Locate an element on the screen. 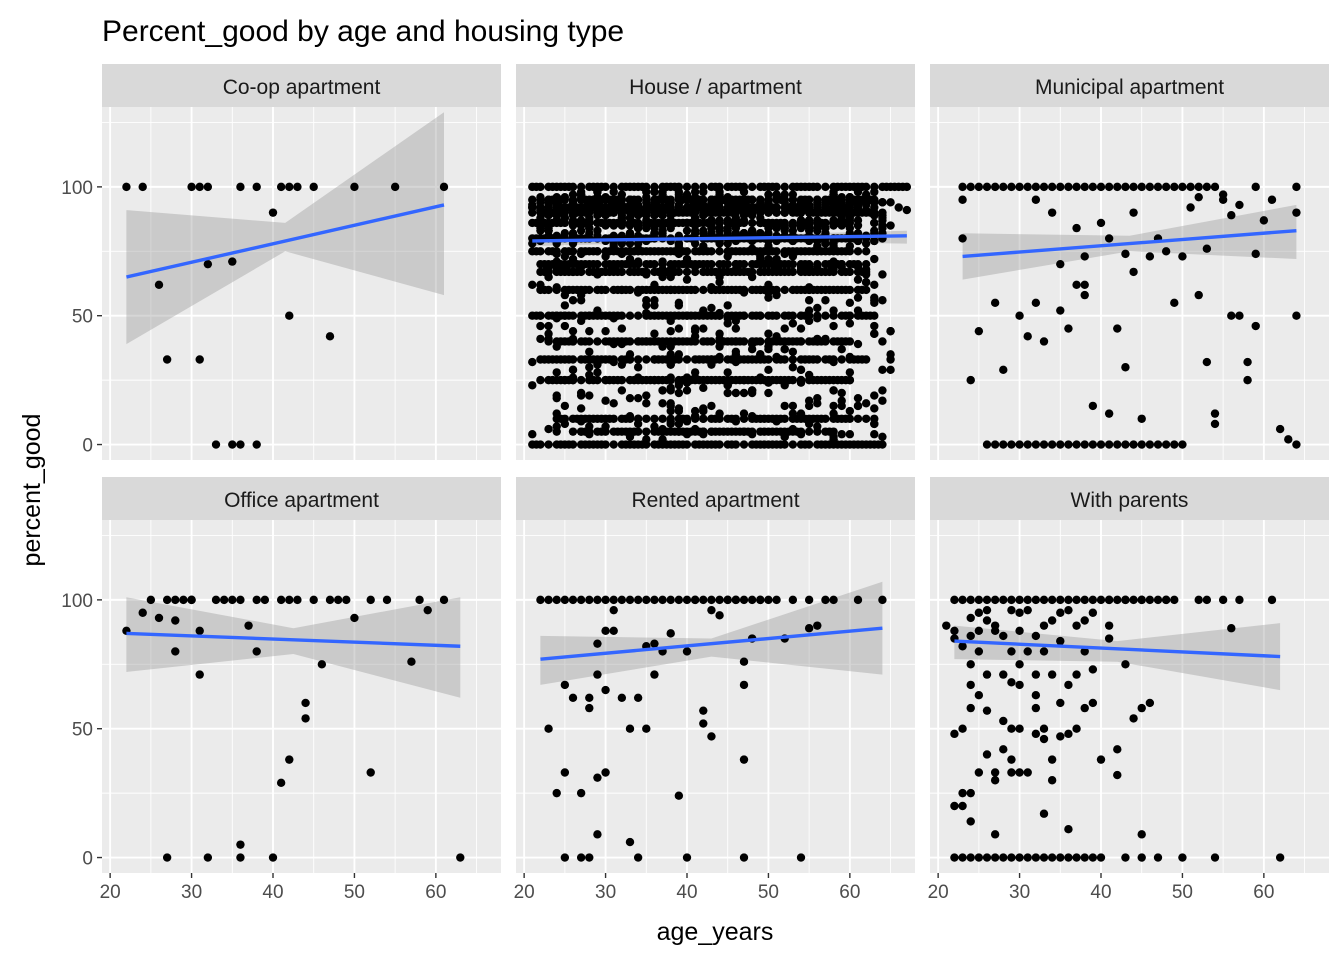 The width and height of the screenshot is (1344, 960). points-with-parents is located at coordinates (1113, 728).